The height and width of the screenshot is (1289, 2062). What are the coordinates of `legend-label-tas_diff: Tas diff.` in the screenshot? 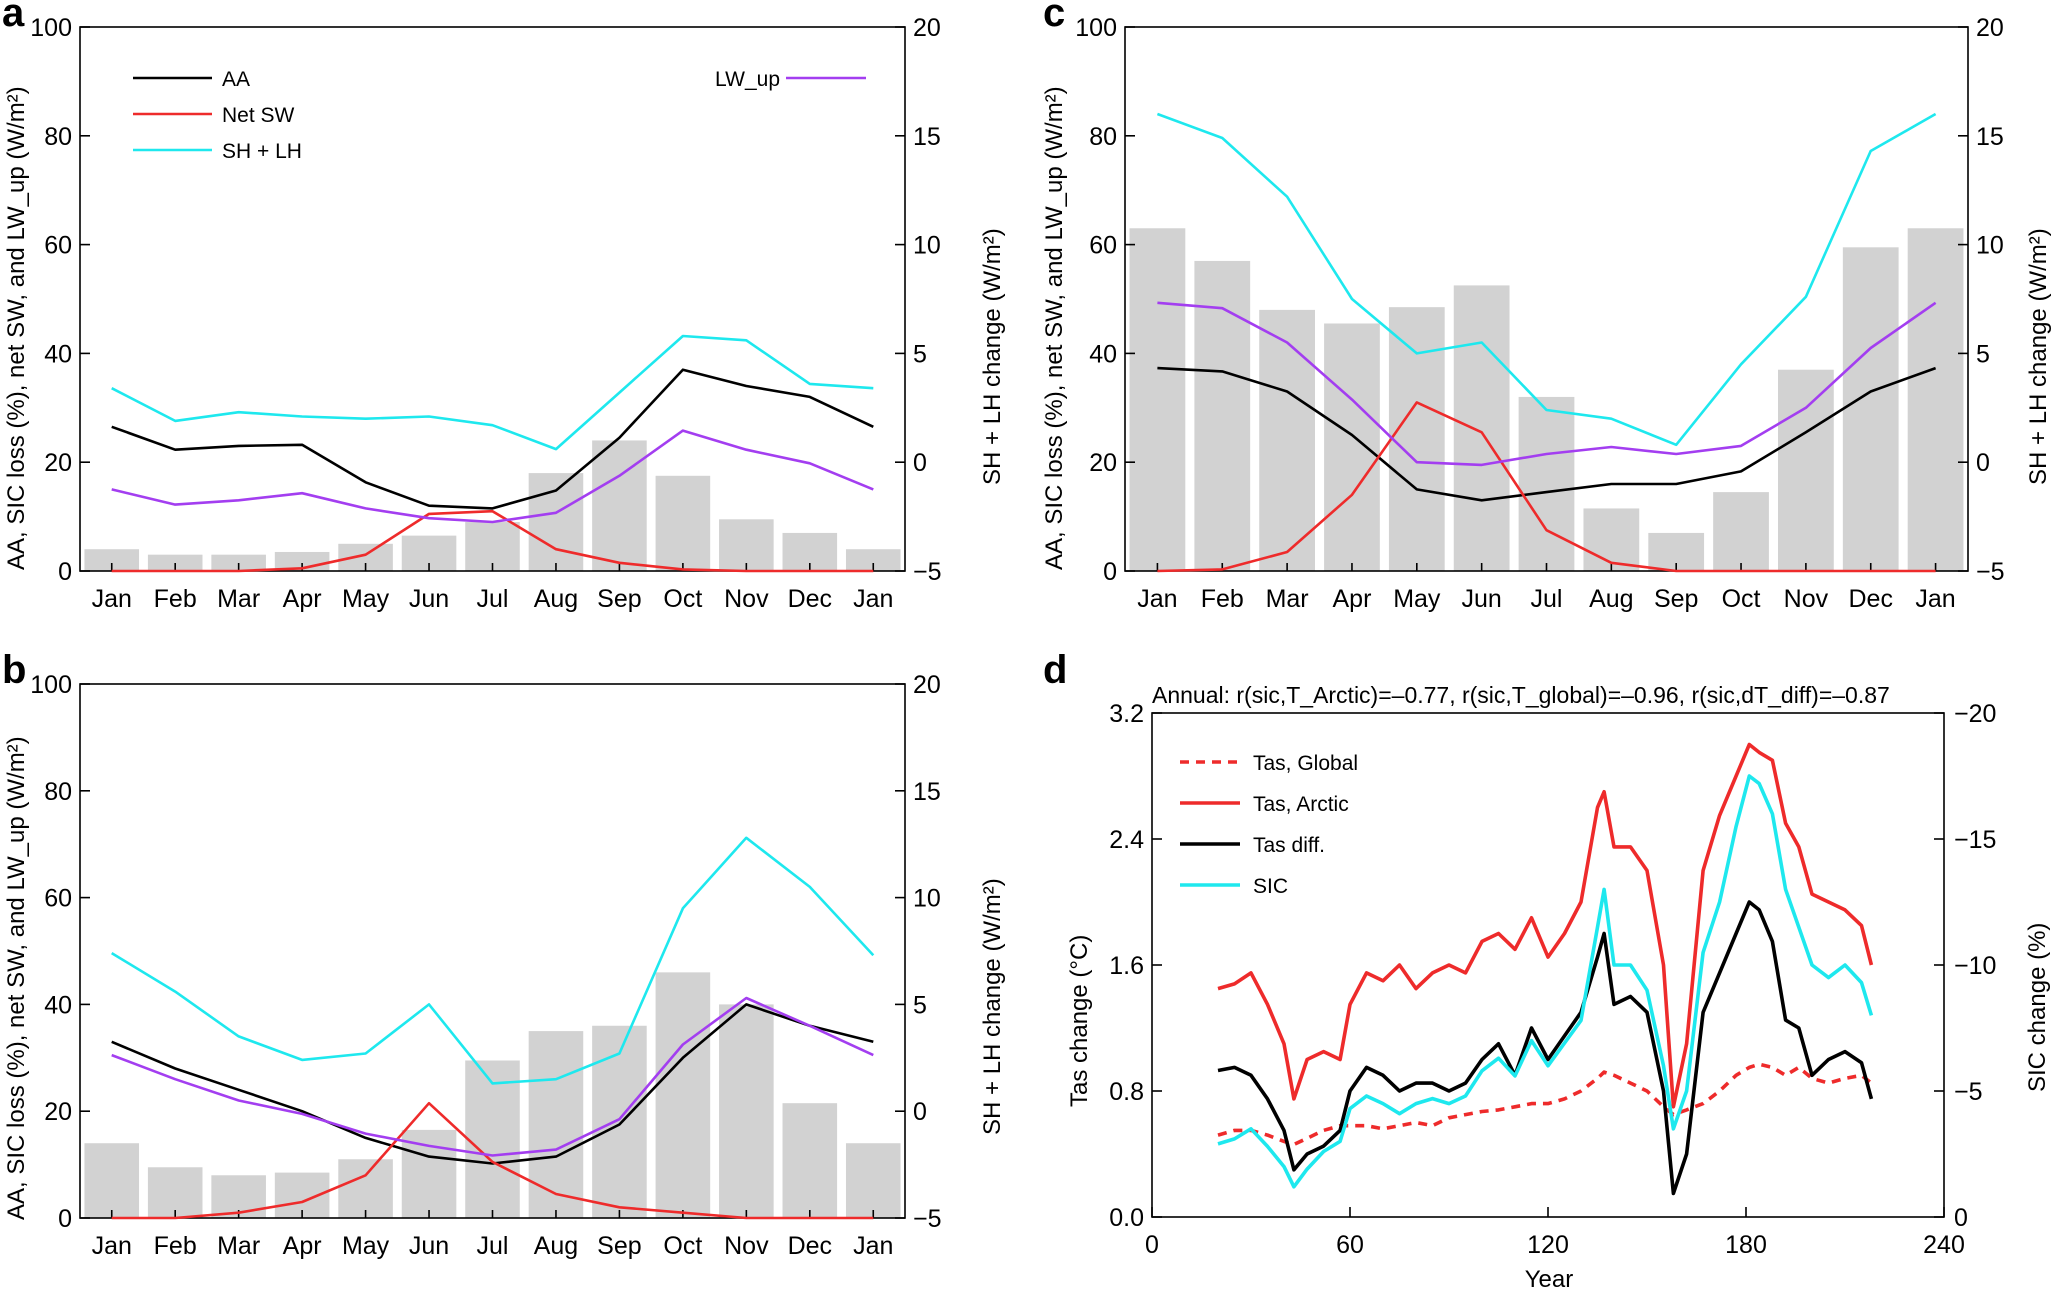 It's located at (1289, 845).